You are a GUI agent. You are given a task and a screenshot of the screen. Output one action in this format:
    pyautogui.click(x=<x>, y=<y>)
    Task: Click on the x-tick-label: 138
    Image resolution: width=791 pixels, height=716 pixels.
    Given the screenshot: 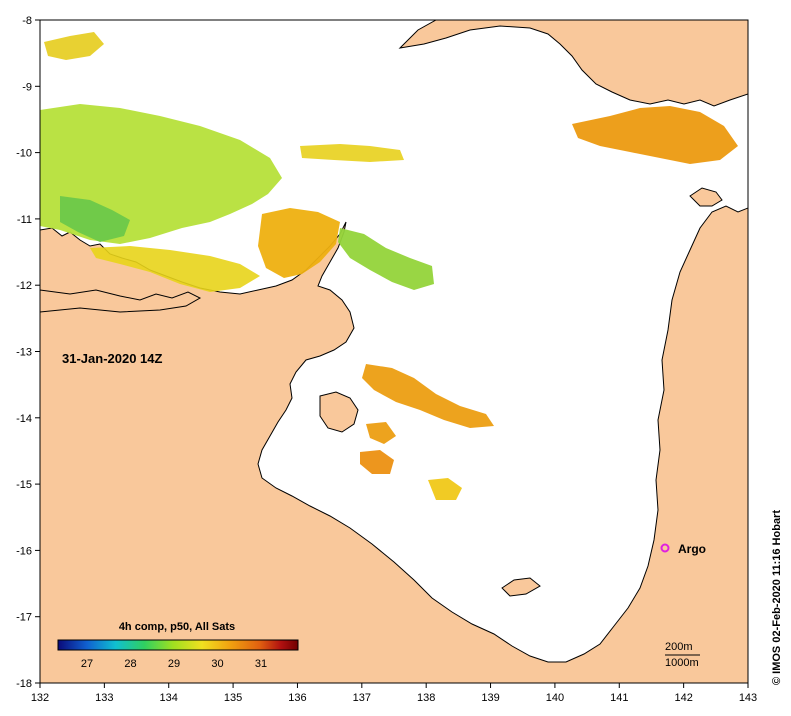 What is the action you would take?
    pyautogui.click(x=426, y=698)
    